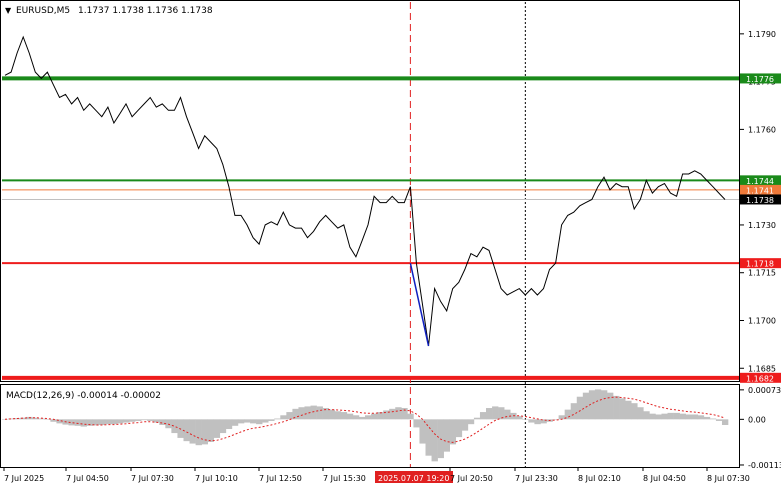 Image resolution: width=781 pixels, height=493 pixels. Describe the element at coordinates (24, 478) in the screenshot. I see `x-tick-label: 7 Jul 2025` at that location.